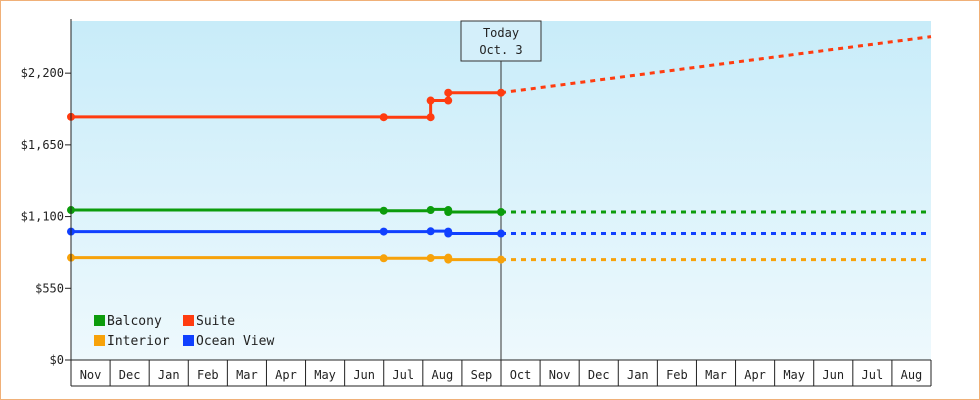 Image resolution: width=980 pixels, height=400 pixels. I want to click on legend-swatch-ocean-view, so click(188, 340).